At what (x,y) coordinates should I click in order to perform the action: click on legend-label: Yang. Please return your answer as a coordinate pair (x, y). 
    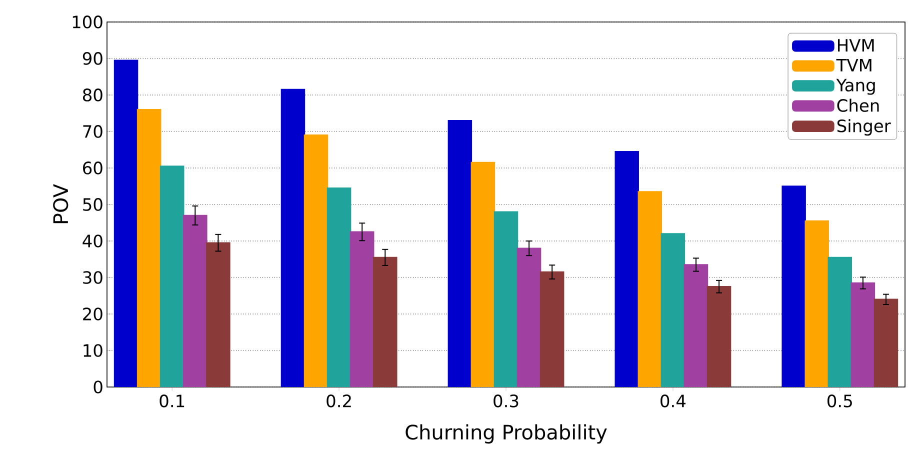
    Looking at the image, I should click on (855, 86).